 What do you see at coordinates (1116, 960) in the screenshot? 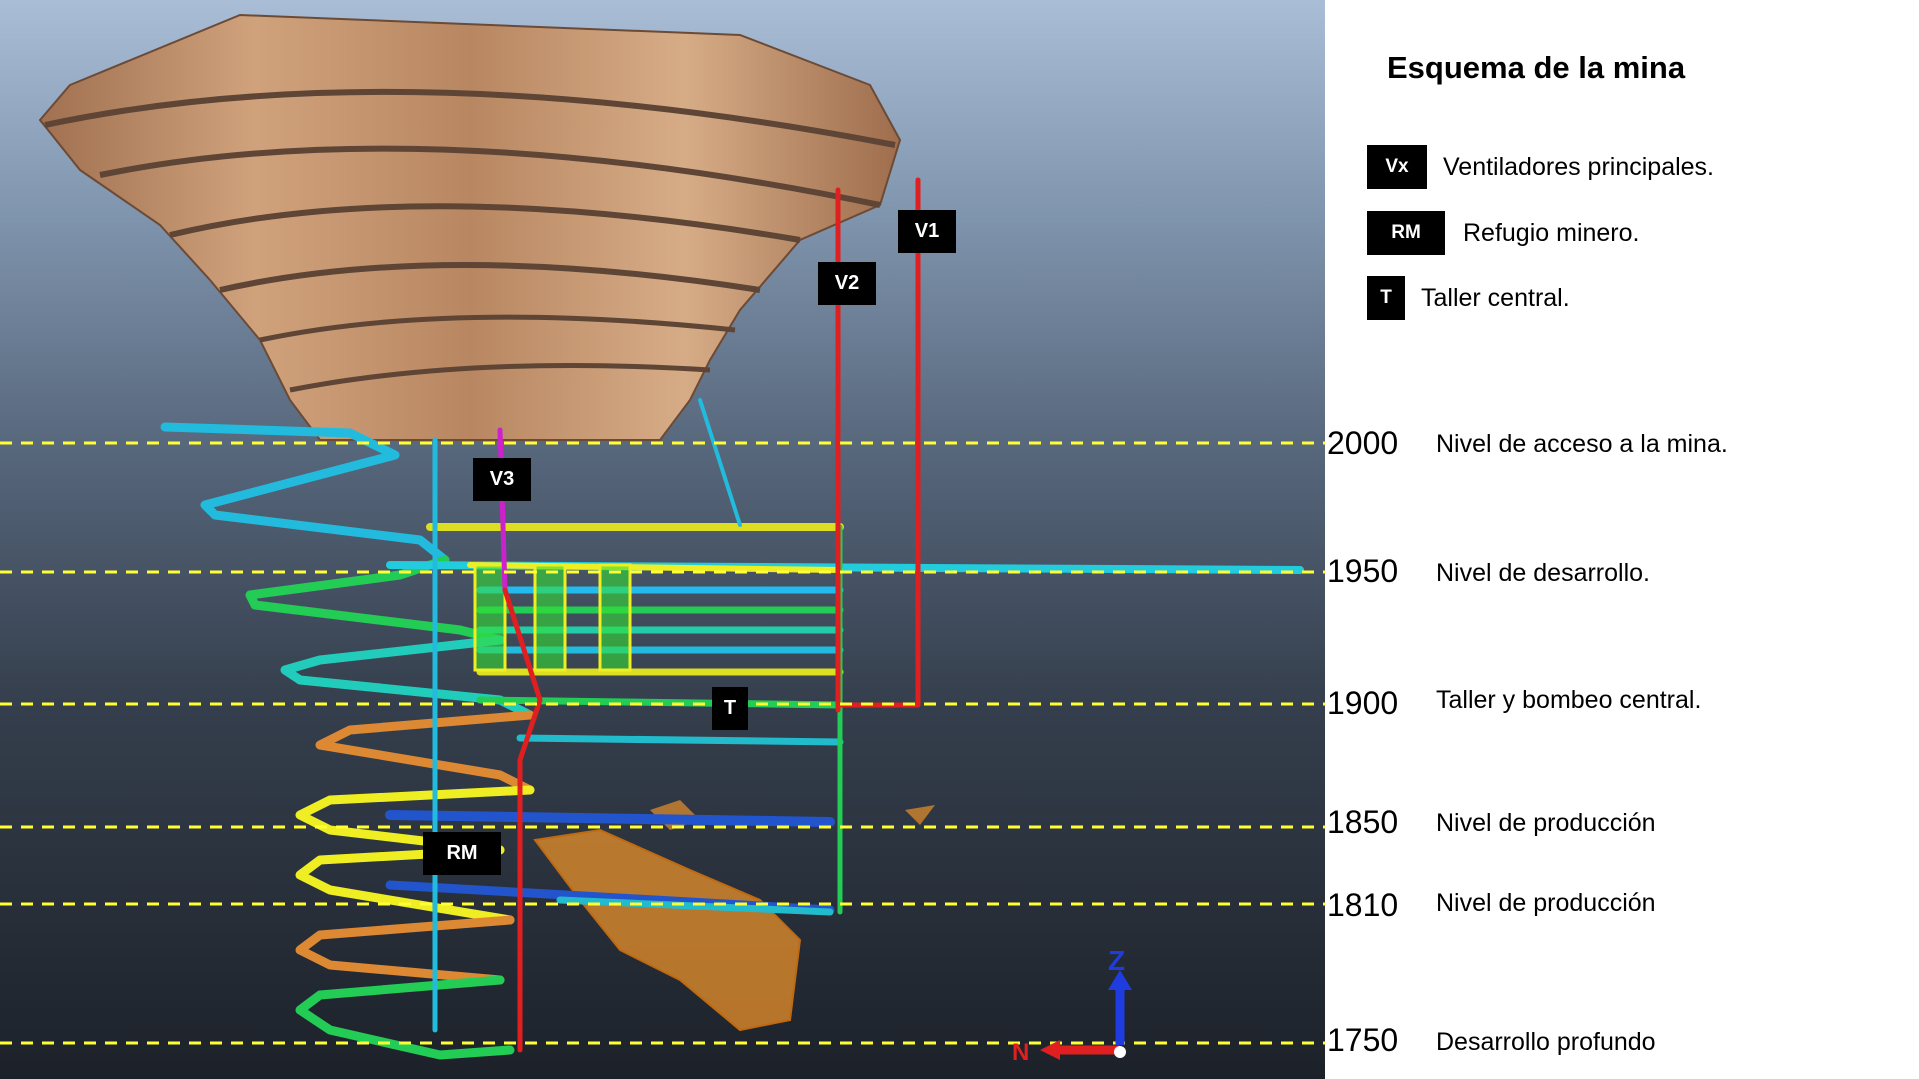
I see `z-axis-label: Z` at bounding box center [1116, 960].